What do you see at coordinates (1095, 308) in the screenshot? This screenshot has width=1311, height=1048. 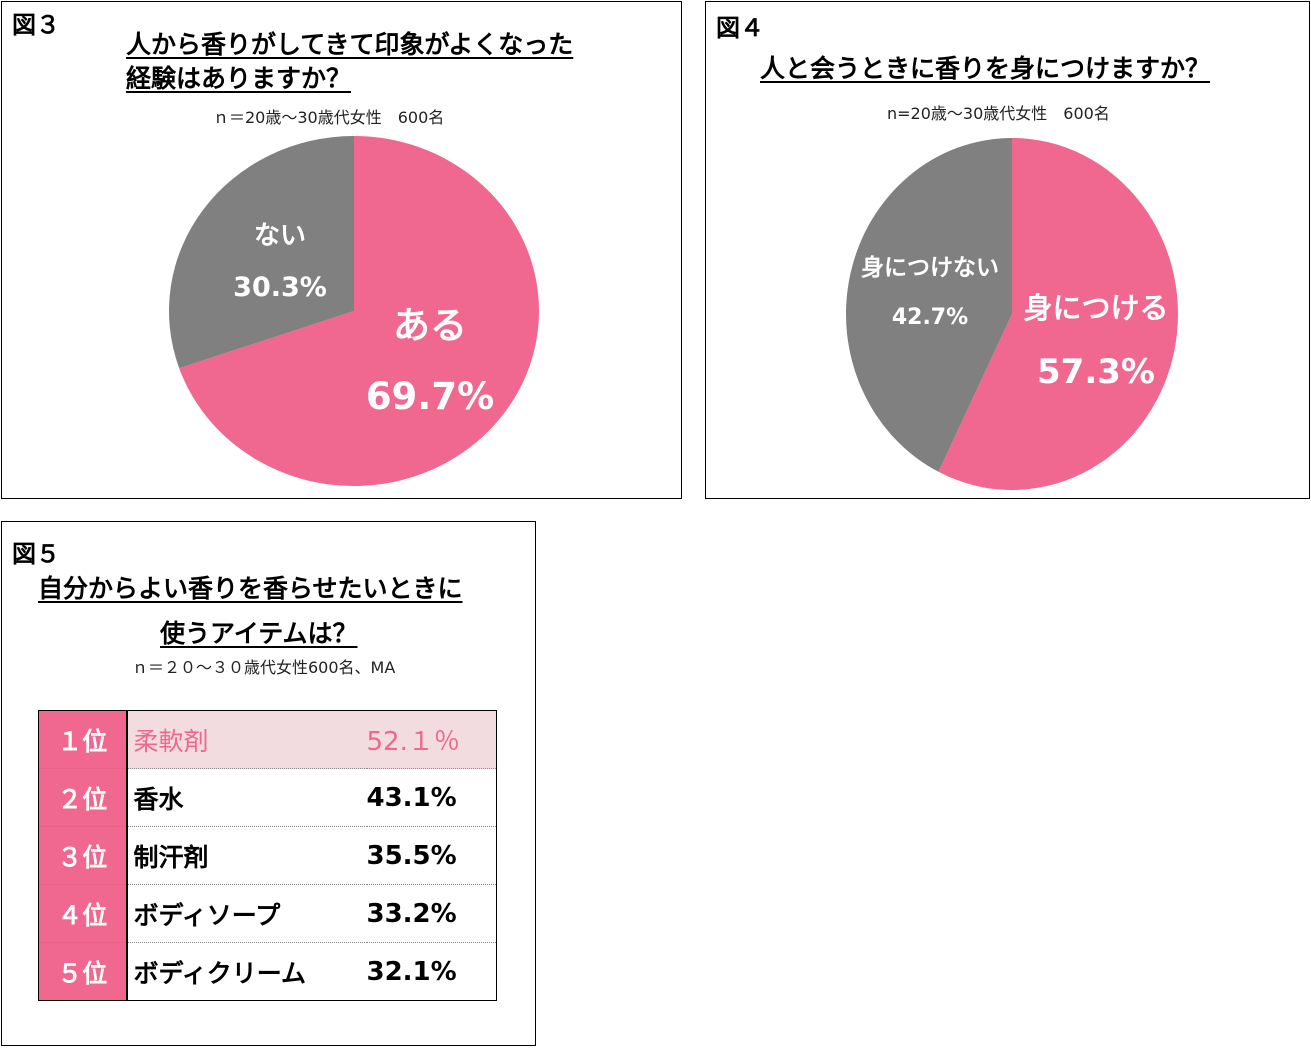 I see `pie-slice-label-0: 身につける` at bounding box center [1095, 308].